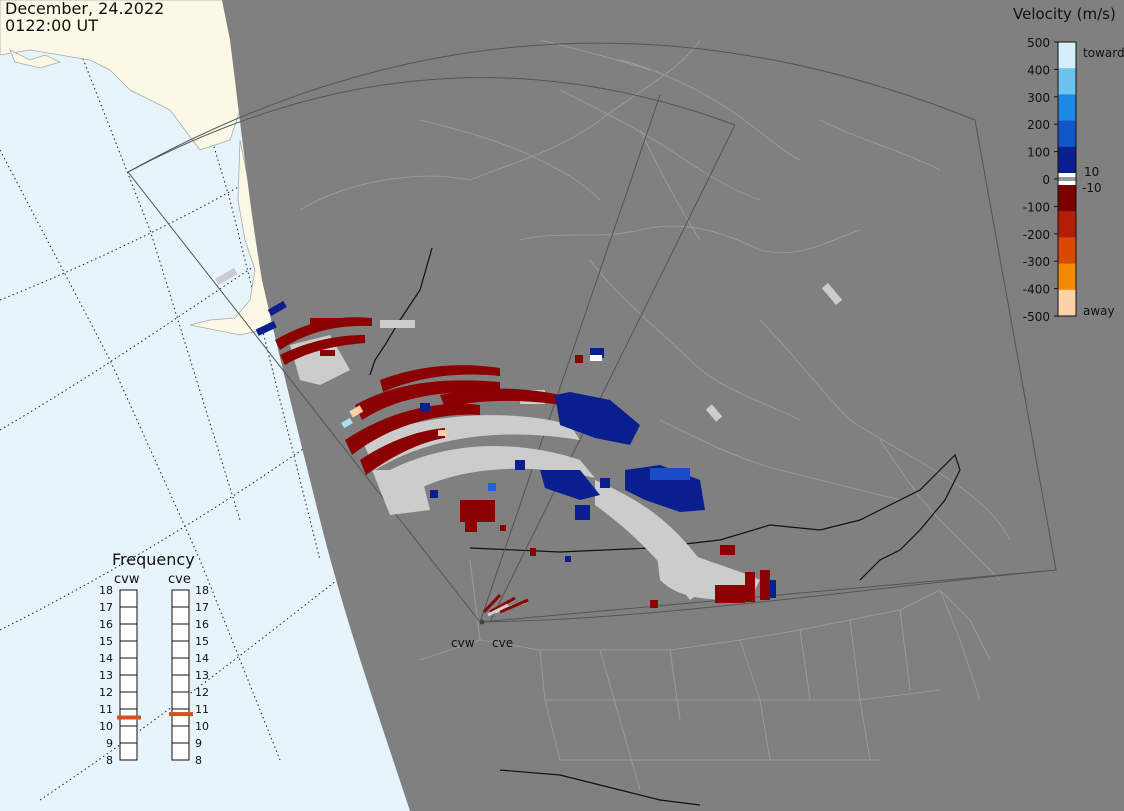 The height and width of the screenshot is (811, 1124). I want to click on frequency-scale-label-right: 13, so click(202, 675).